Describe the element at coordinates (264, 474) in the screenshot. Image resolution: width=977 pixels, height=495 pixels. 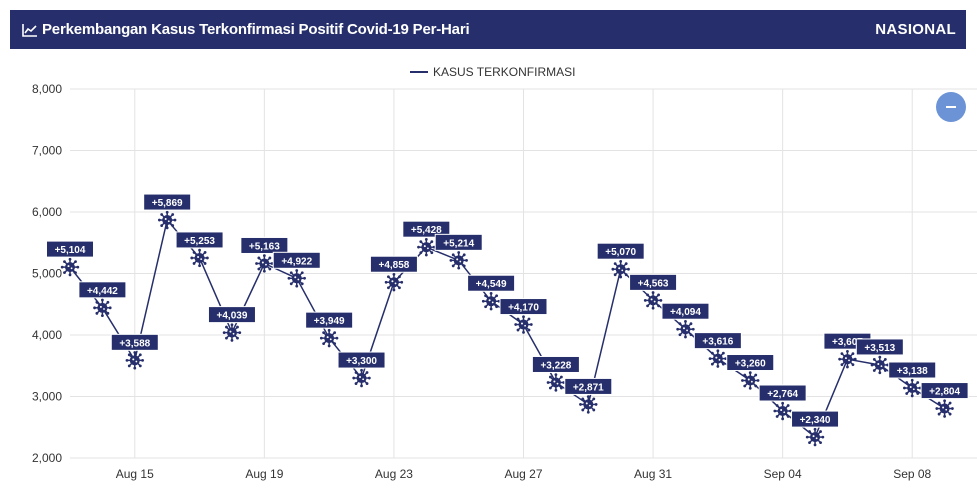
I see `x-tick-label: Aug 19` at that location.